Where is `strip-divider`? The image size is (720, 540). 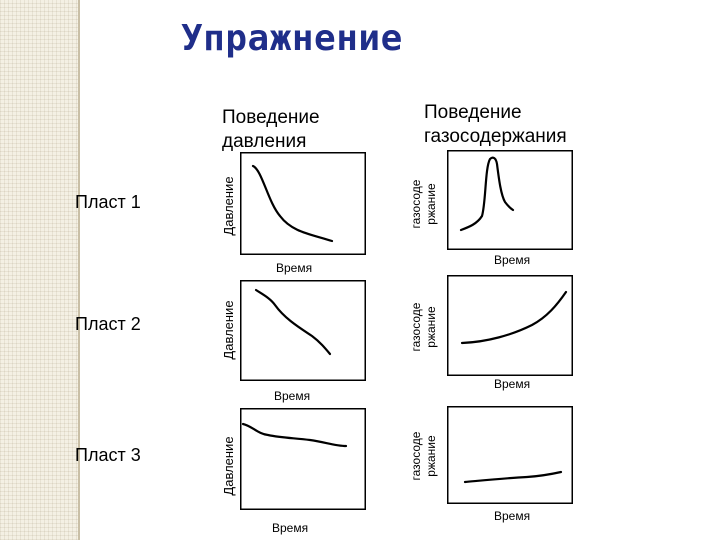
strip-divider is located at coordinates (79, 270).